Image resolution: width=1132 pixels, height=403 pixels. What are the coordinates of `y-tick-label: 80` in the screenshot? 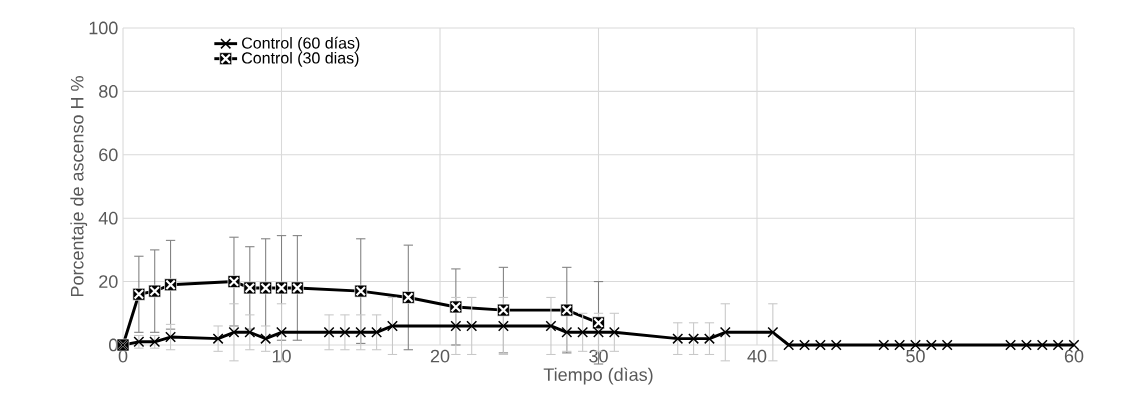 It's located at (108, 91).